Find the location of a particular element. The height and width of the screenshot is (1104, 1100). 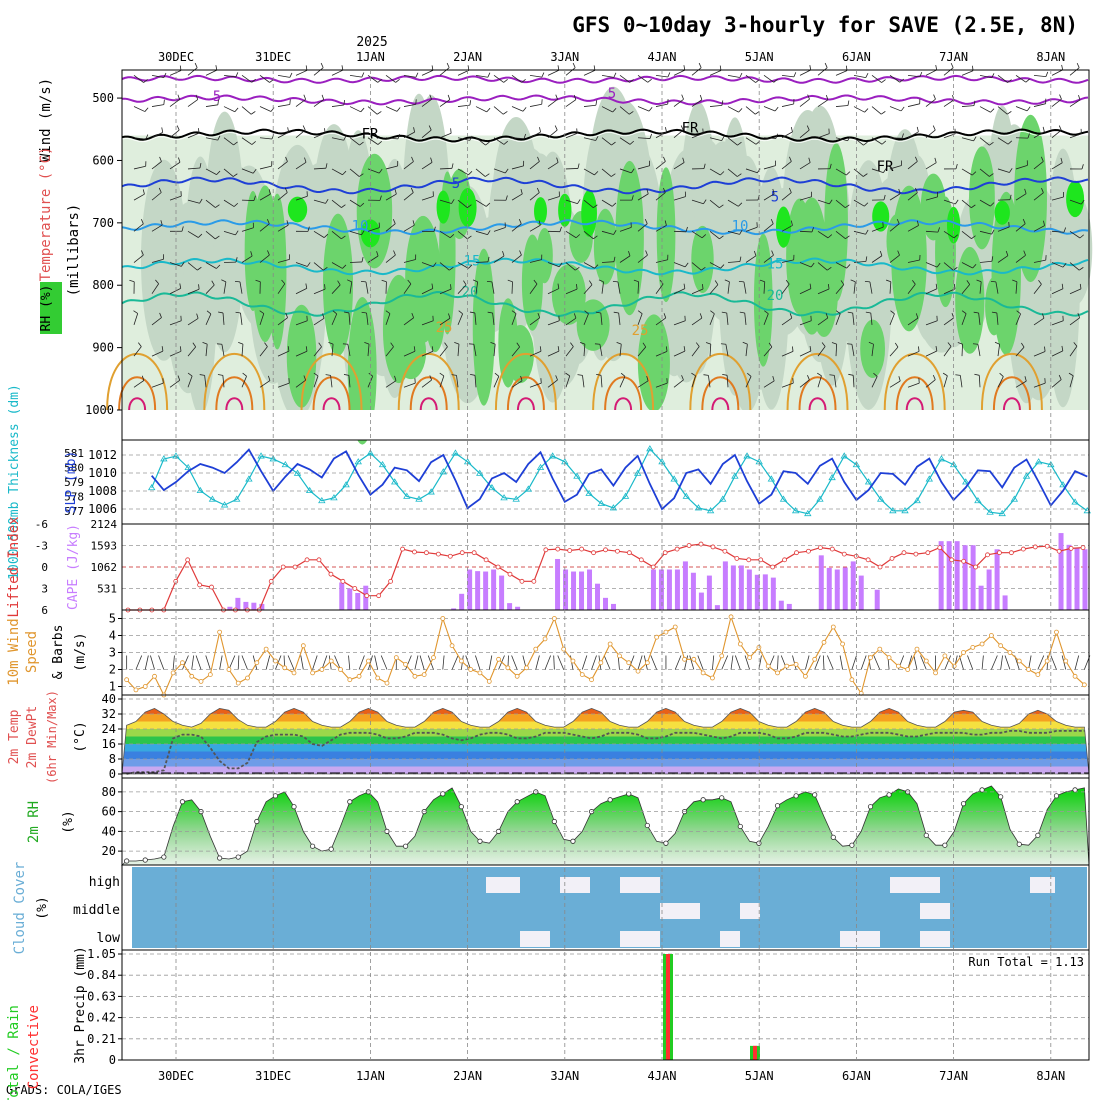

precip-tick-label: 0.84 is located at coordinates (101, 975).